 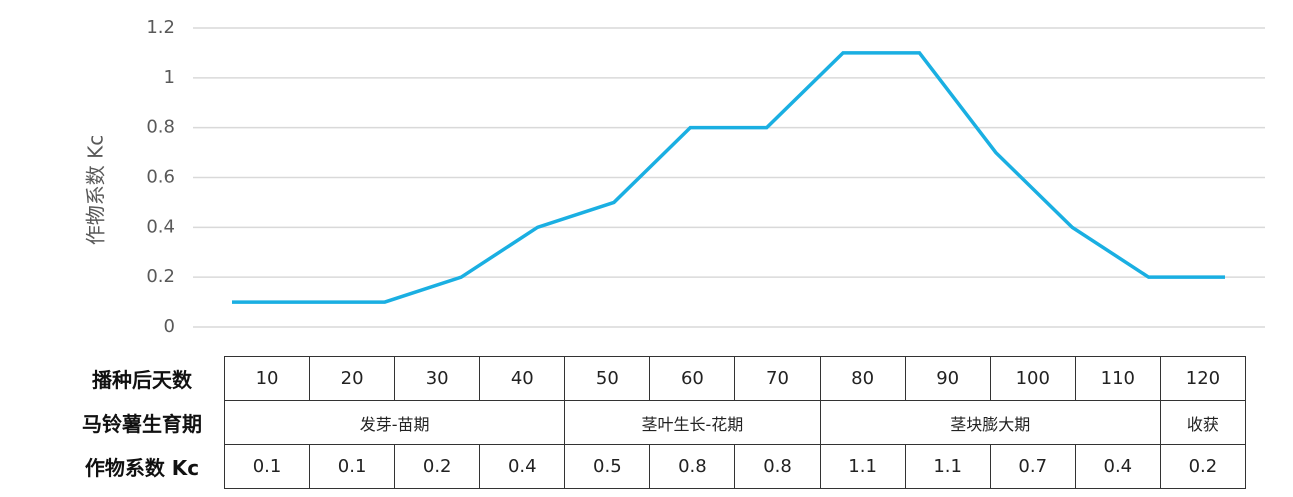 What do you see at coordinates (169, 326) in the screenshot?
I see `y-tick-label: 0` at bounding box center [169, 326].